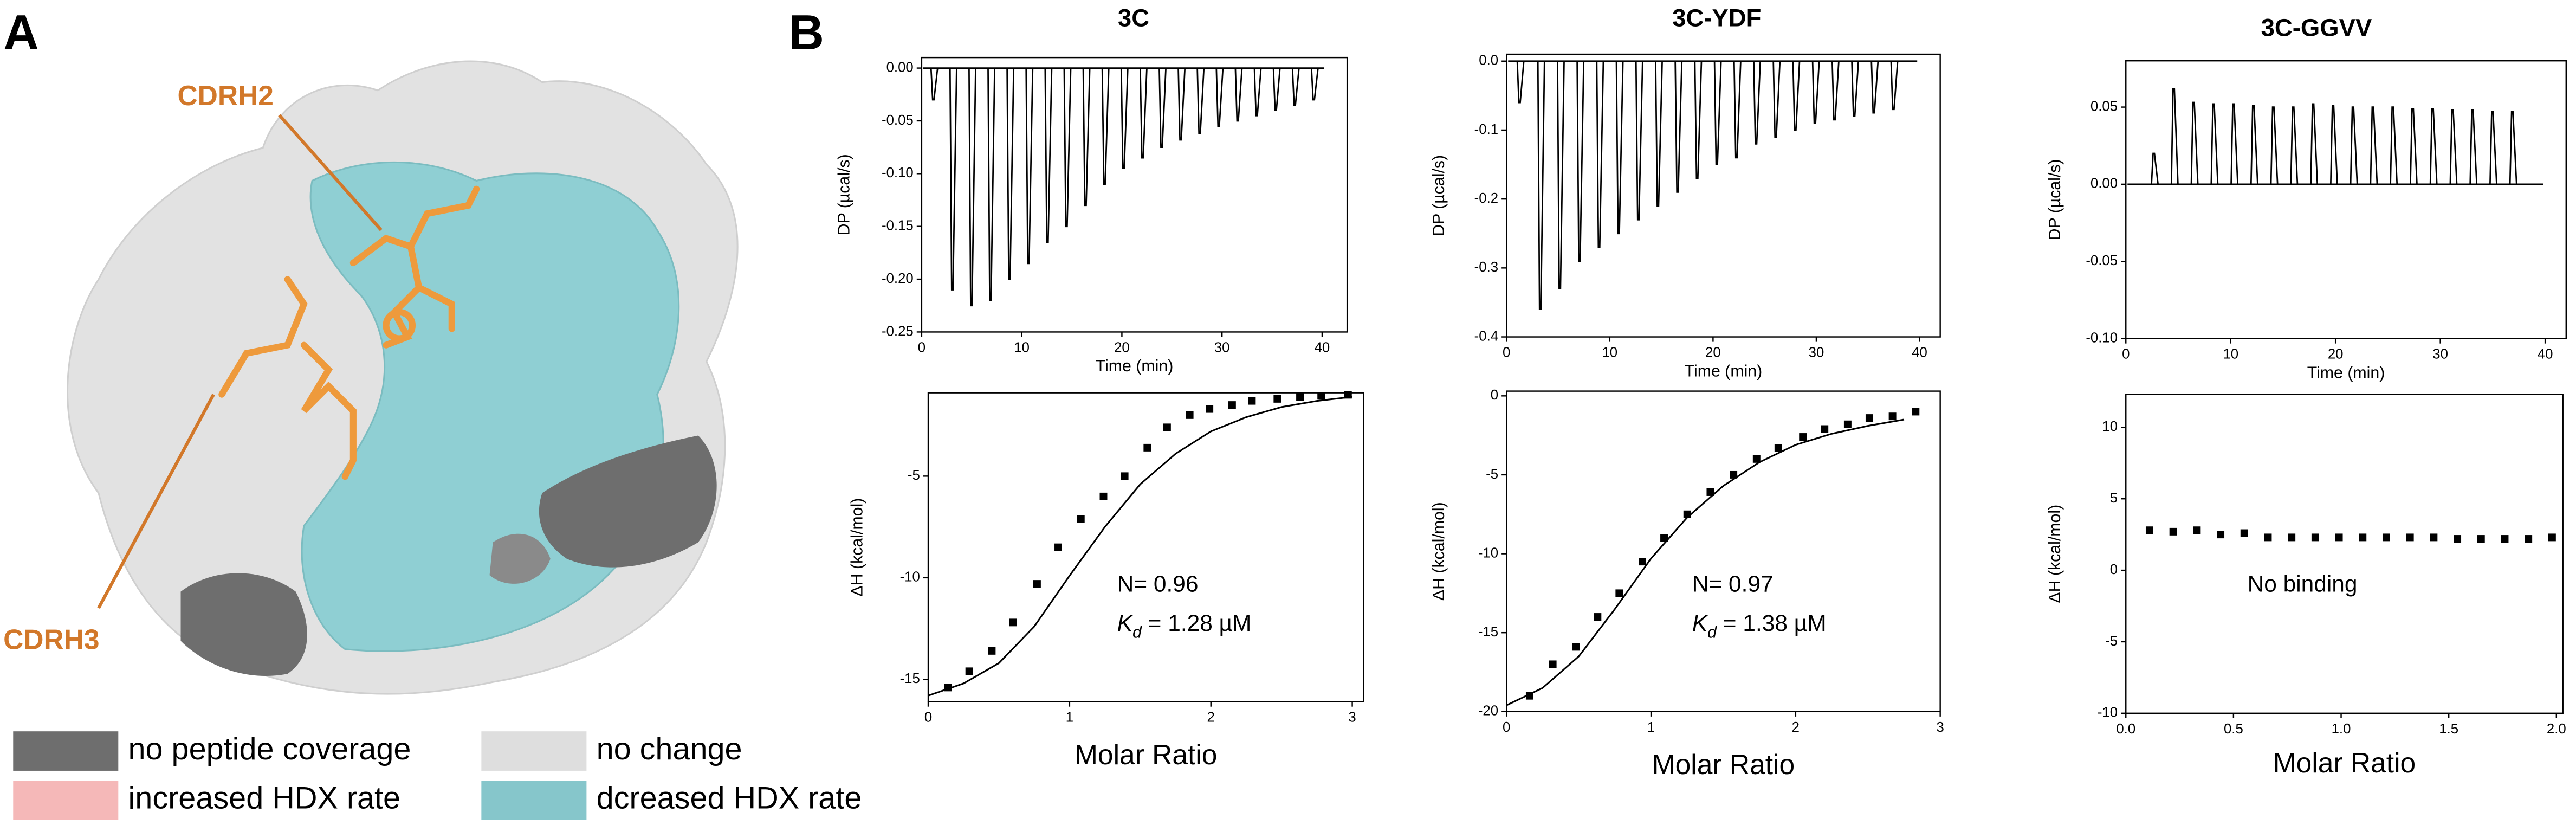 The width and height of the screenshot is (2576, 825). Describe the element at coordinates (1723, 764) in the screenshot. I see `x-axis-label: Molar Ratio` at that location.